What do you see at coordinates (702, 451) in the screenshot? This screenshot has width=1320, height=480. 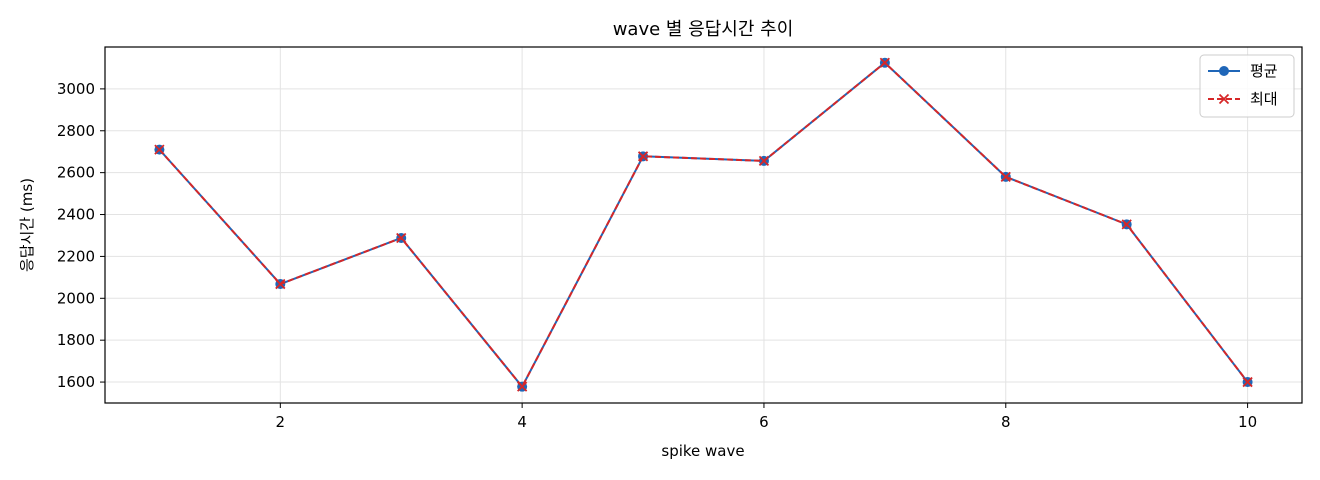 I see `x-axis-label: spike wave` at bounding box center [702, 451].